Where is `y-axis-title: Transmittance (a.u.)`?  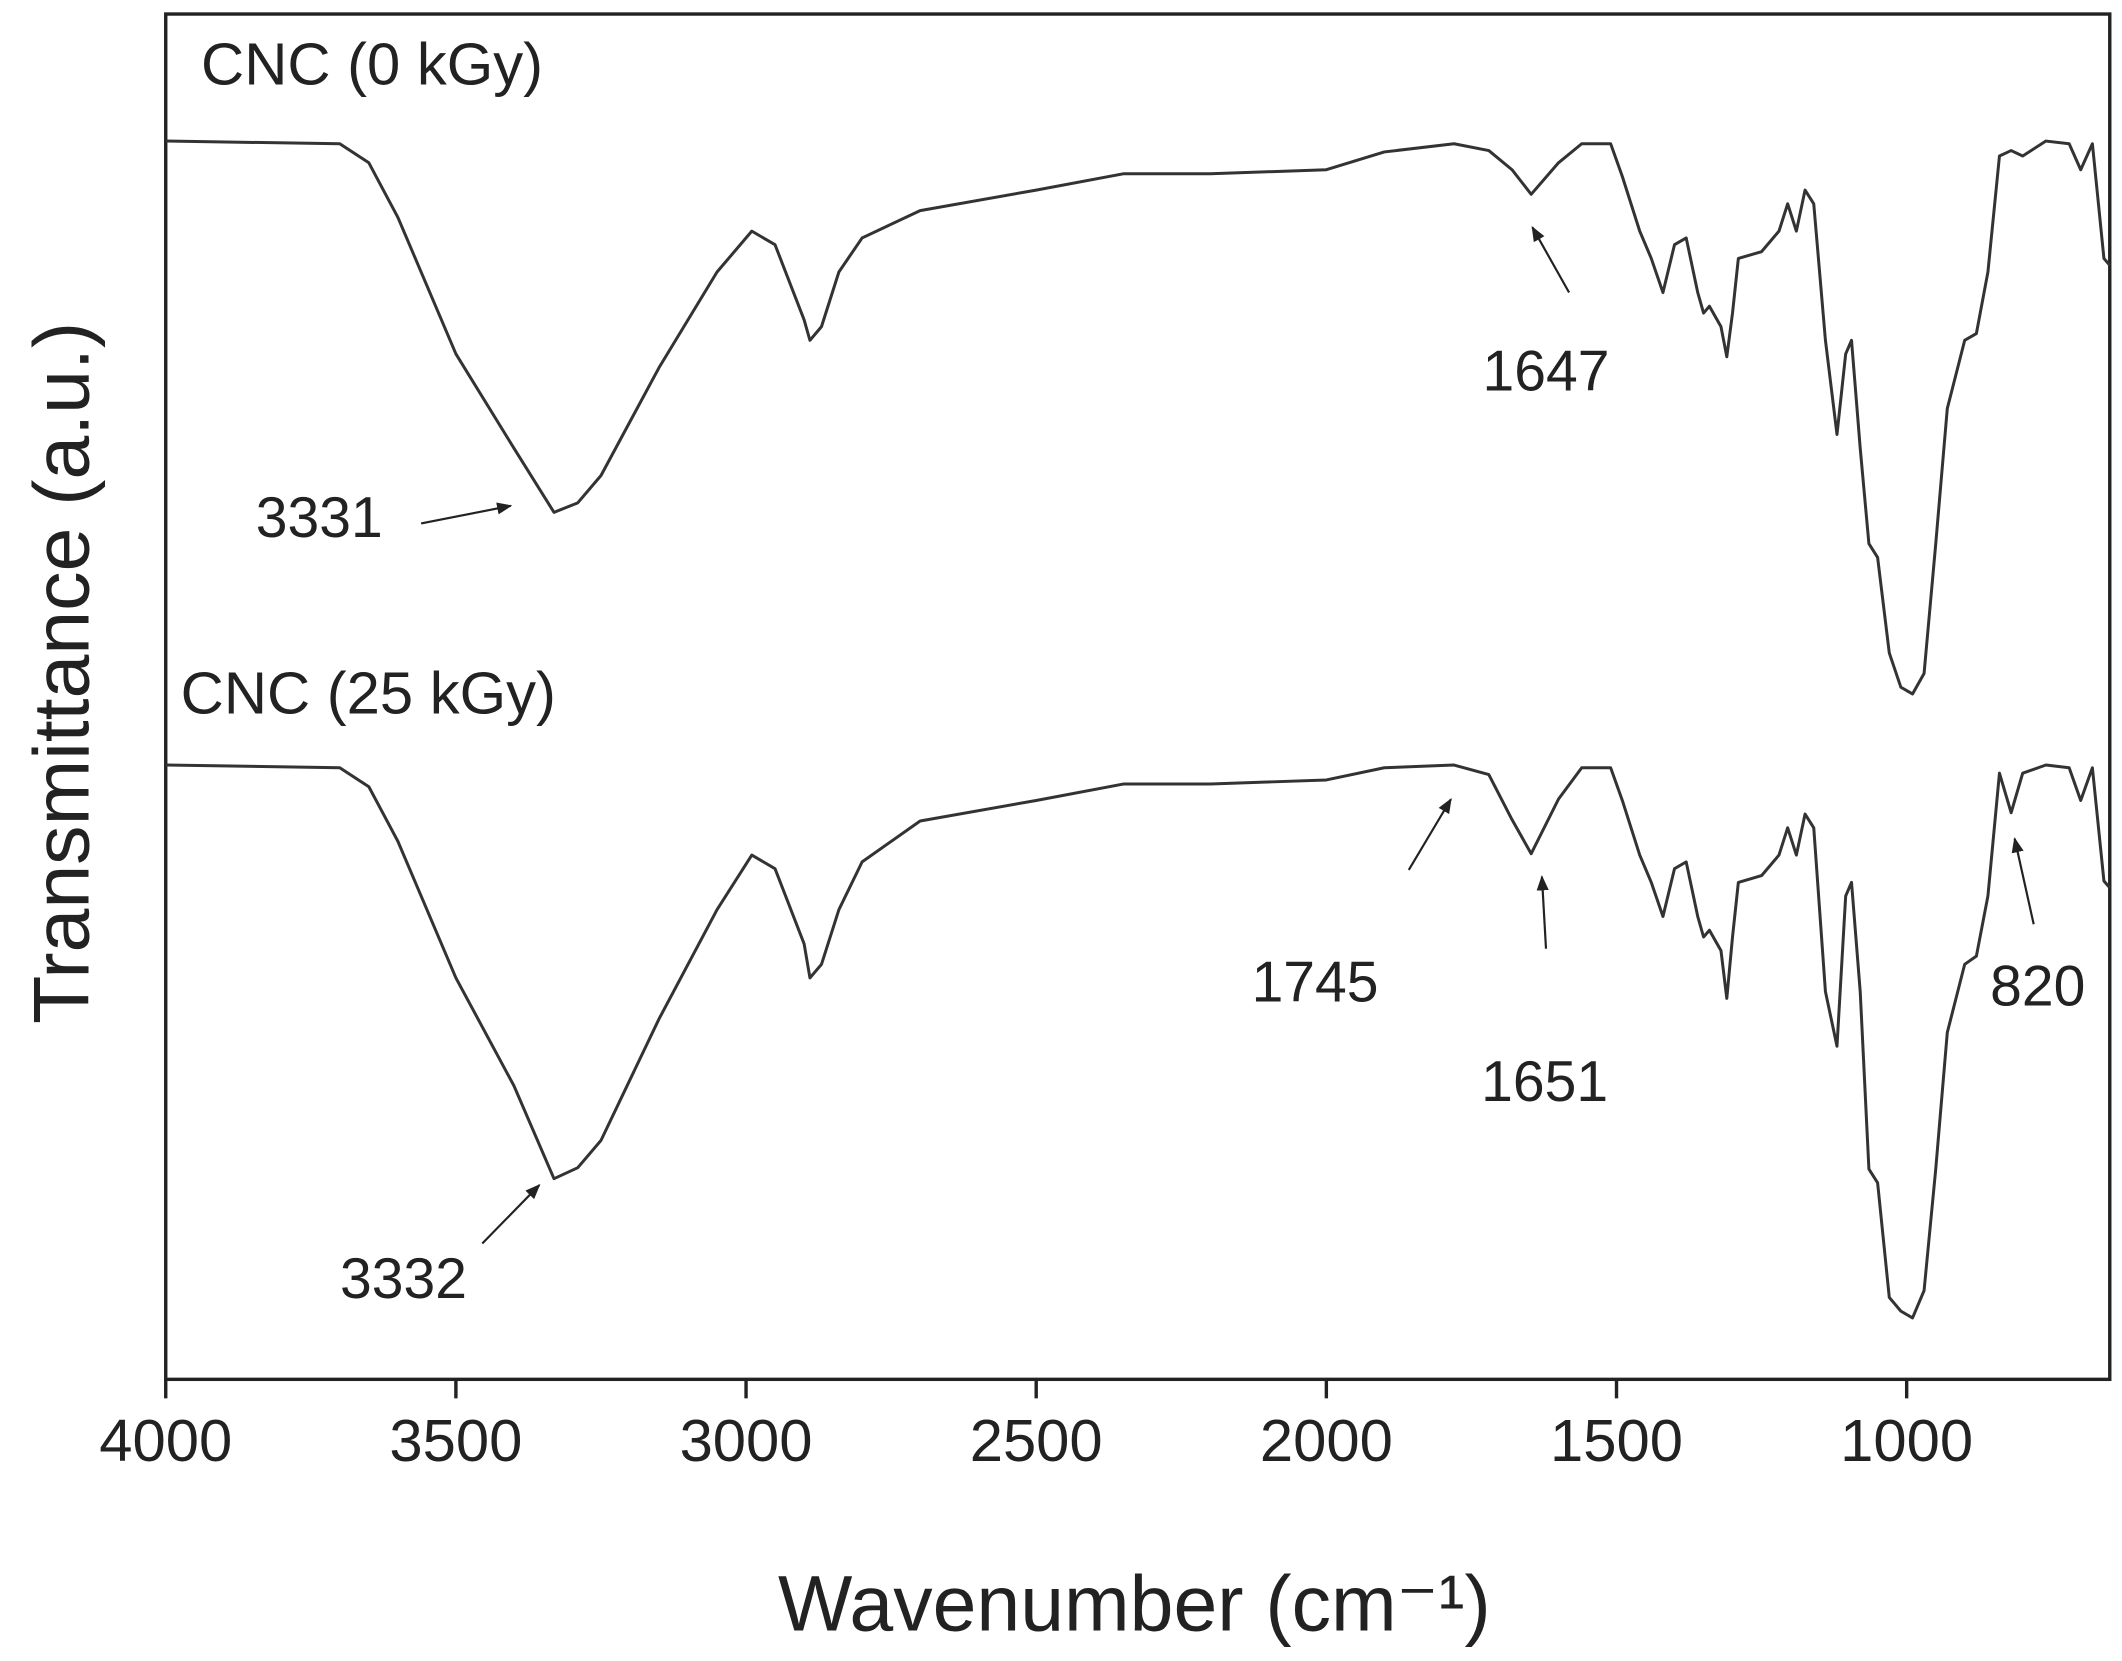
y-axis-title: Transmittance (a.u.) is located at coordinates (61, 673).